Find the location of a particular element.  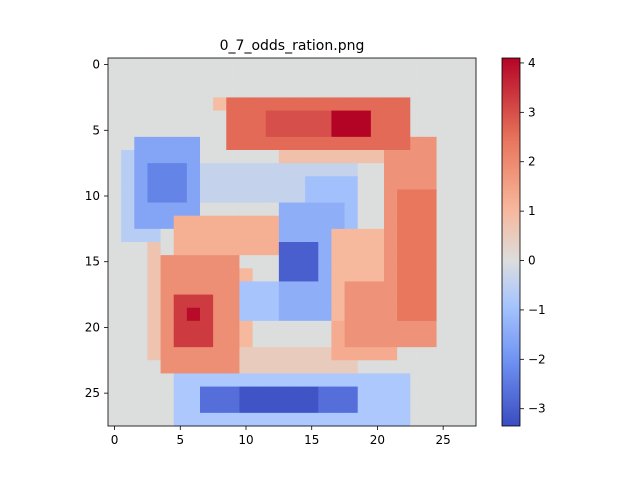

x-tick-label: 0 is located at coordinates (115, 440).